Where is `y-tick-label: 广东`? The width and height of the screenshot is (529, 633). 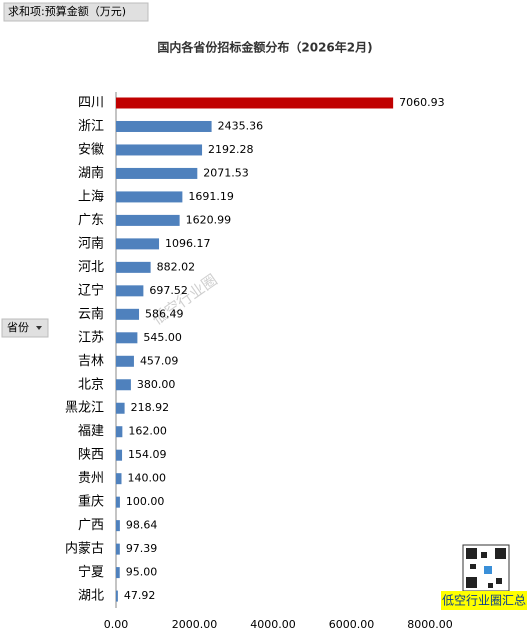 y-tick-label: 广东 is located at coordinates (91, 220).